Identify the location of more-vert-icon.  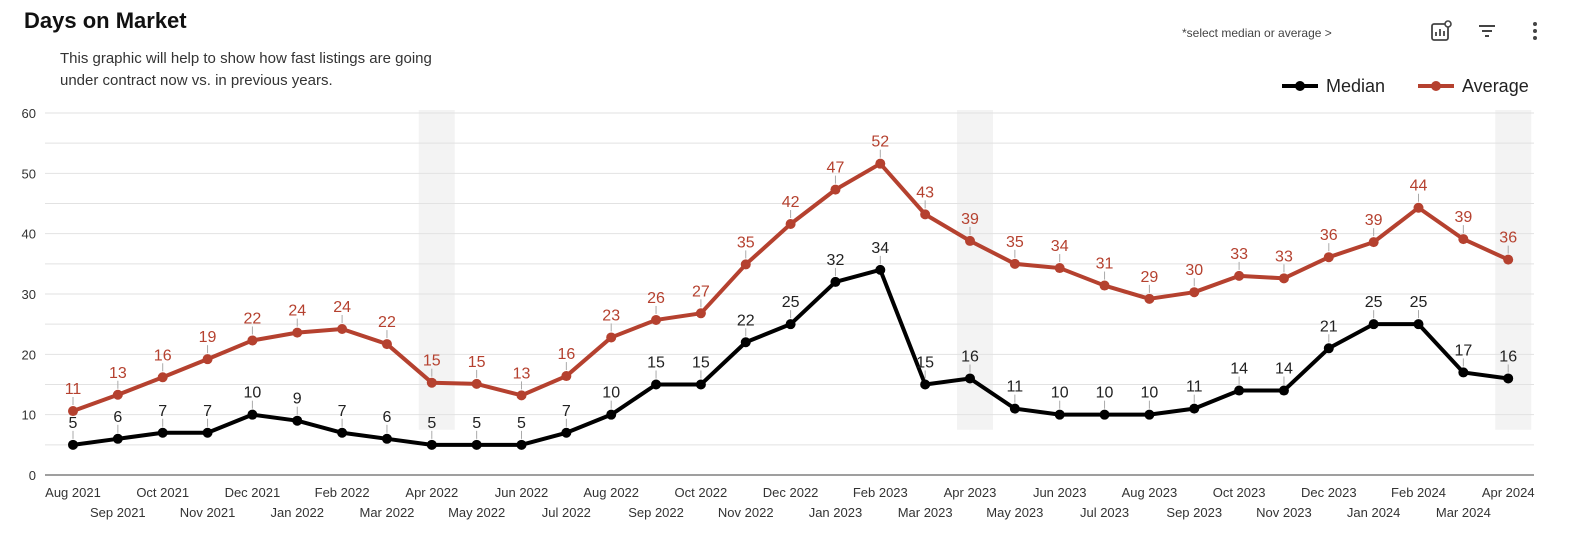
(1535, 31).